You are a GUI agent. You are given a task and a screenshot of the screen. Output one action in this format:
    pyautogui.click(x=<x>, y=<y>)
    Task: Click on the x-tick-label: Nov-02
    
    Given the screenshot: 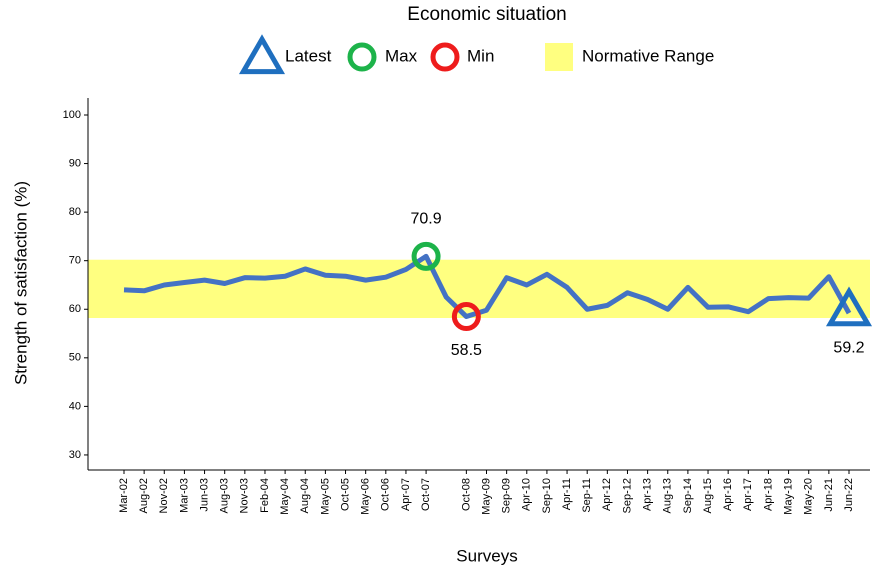 What is the action you would take?
    pyautogui.click(x=164, y=495)
    